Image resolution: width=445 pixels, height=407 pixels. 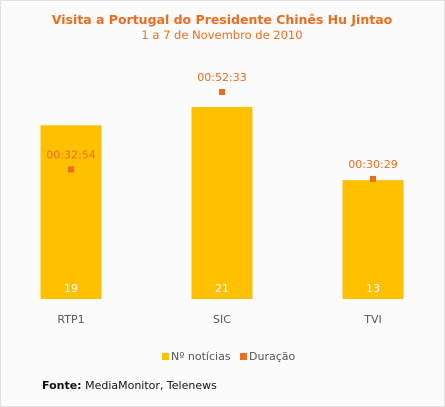 I want to click on category-label-rtp1: RTP1, so click(x=70, y=319).